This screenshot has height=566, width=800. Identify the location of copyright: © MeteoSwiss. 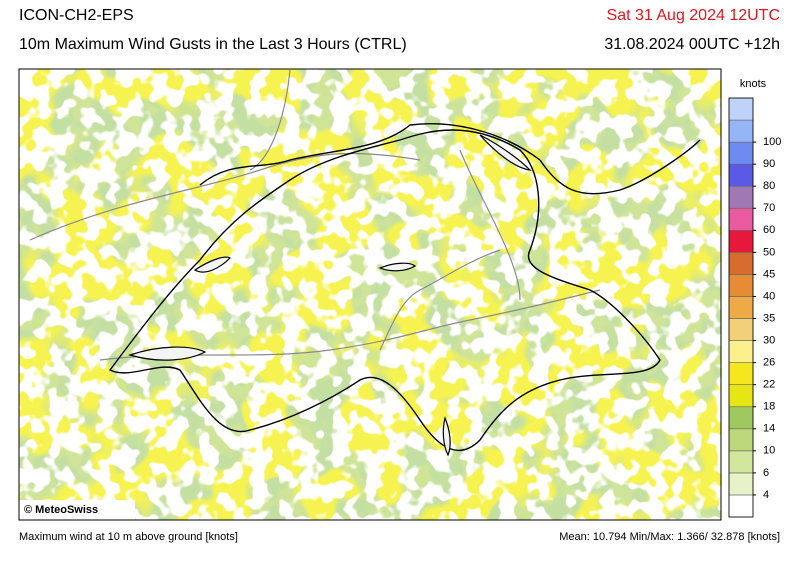
(61, 510).